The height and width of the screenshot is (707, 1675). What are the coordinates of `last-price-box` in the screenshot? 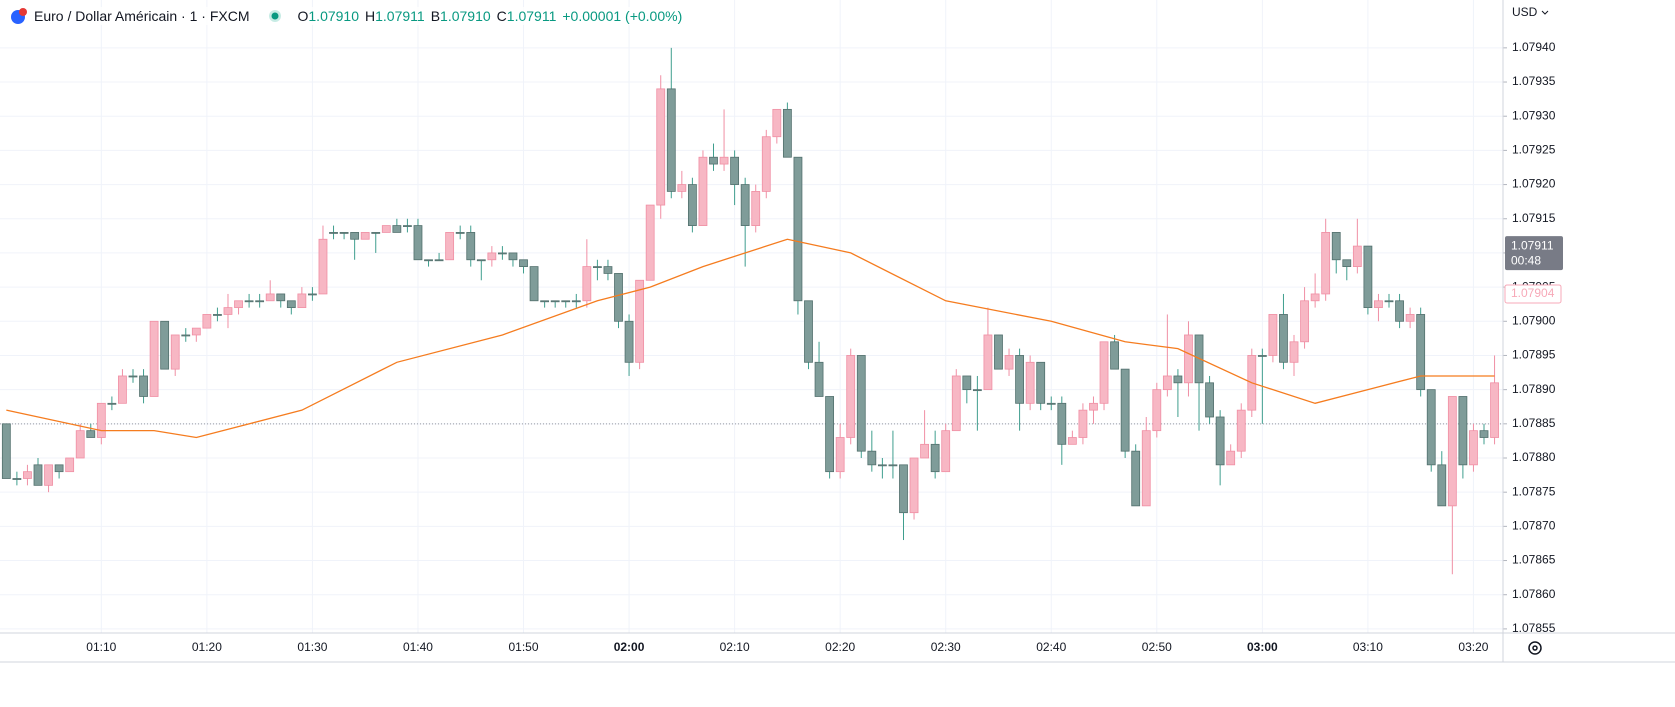 It's located at (1534, 253).